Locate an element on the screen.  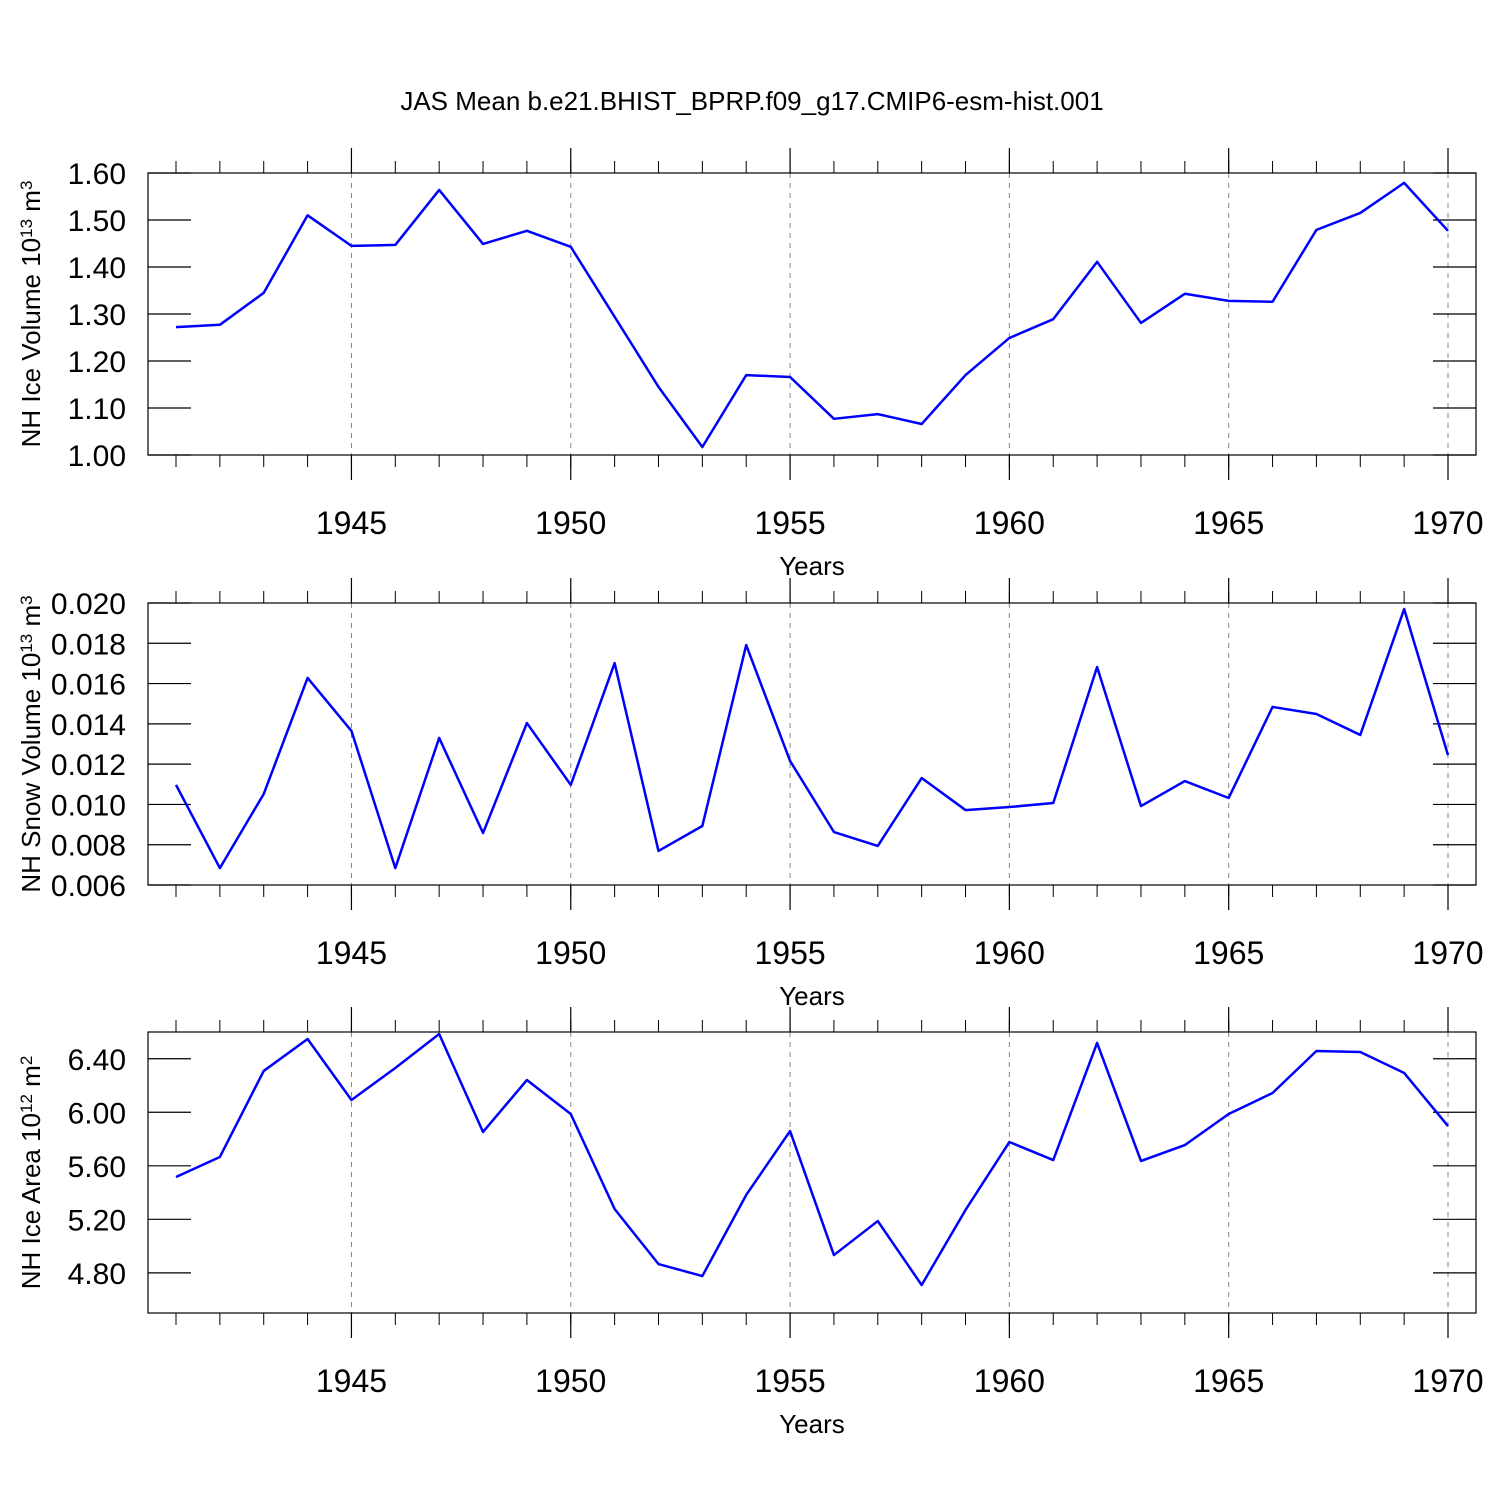
y-tick-label: 0.018 is located at coordinates (88, 644).